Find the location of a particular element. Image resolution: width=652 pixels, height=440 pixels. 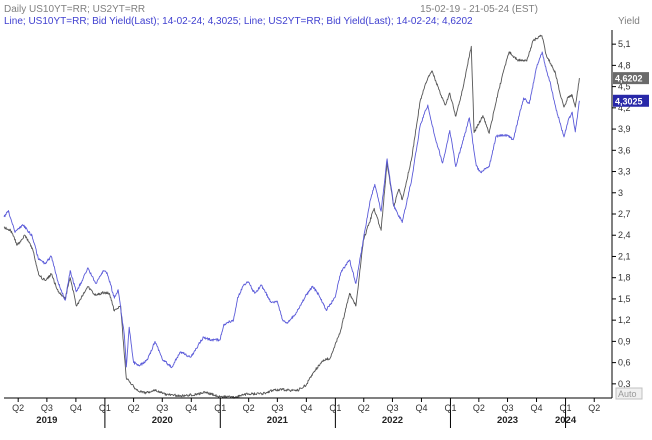

auto-scale-button: Auto is located at coordinates (629, 393).